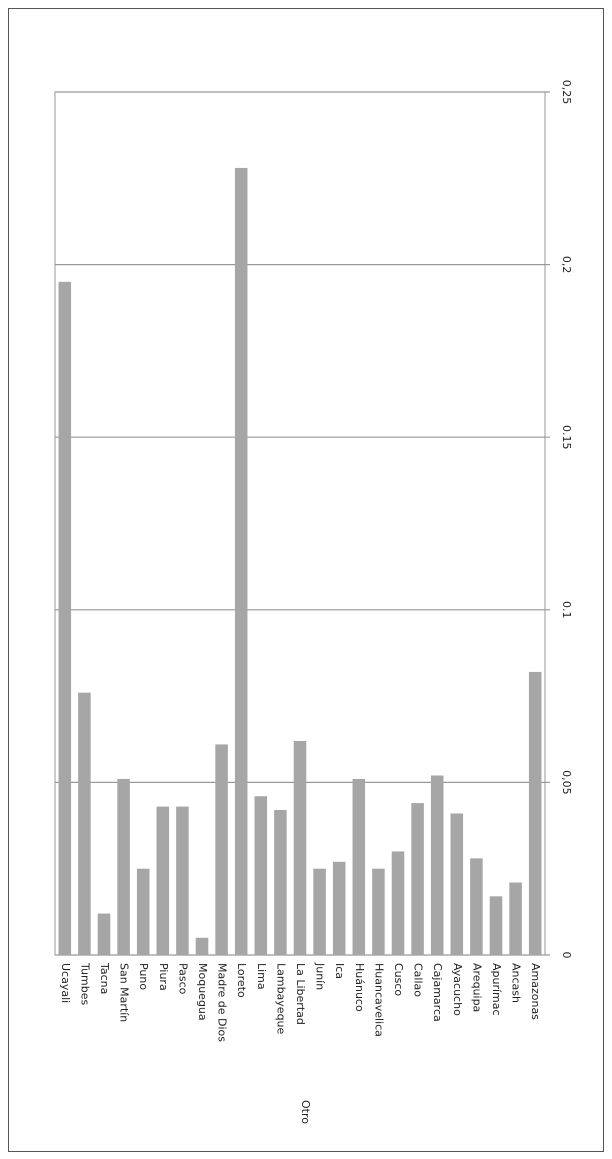 Image resolution: width=612 pixels, height=1159 pixels. I want to click on x-tick-label: Ucayali, so click(65, 983).